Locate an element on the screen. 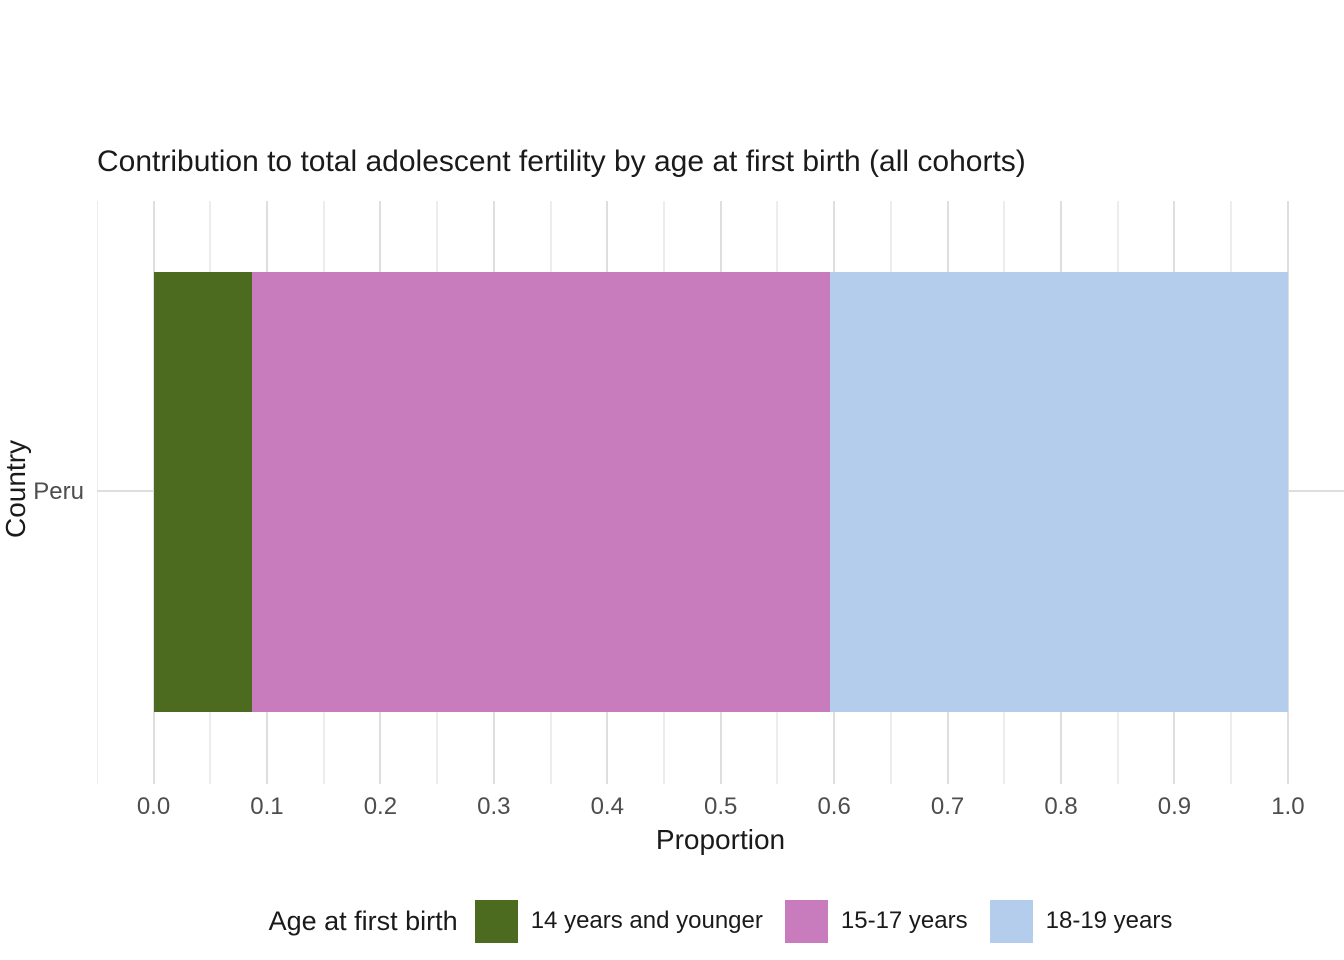 The height and width of the screenshot is (960, 1344). gridline-minor is located at coordinates (97, 492).